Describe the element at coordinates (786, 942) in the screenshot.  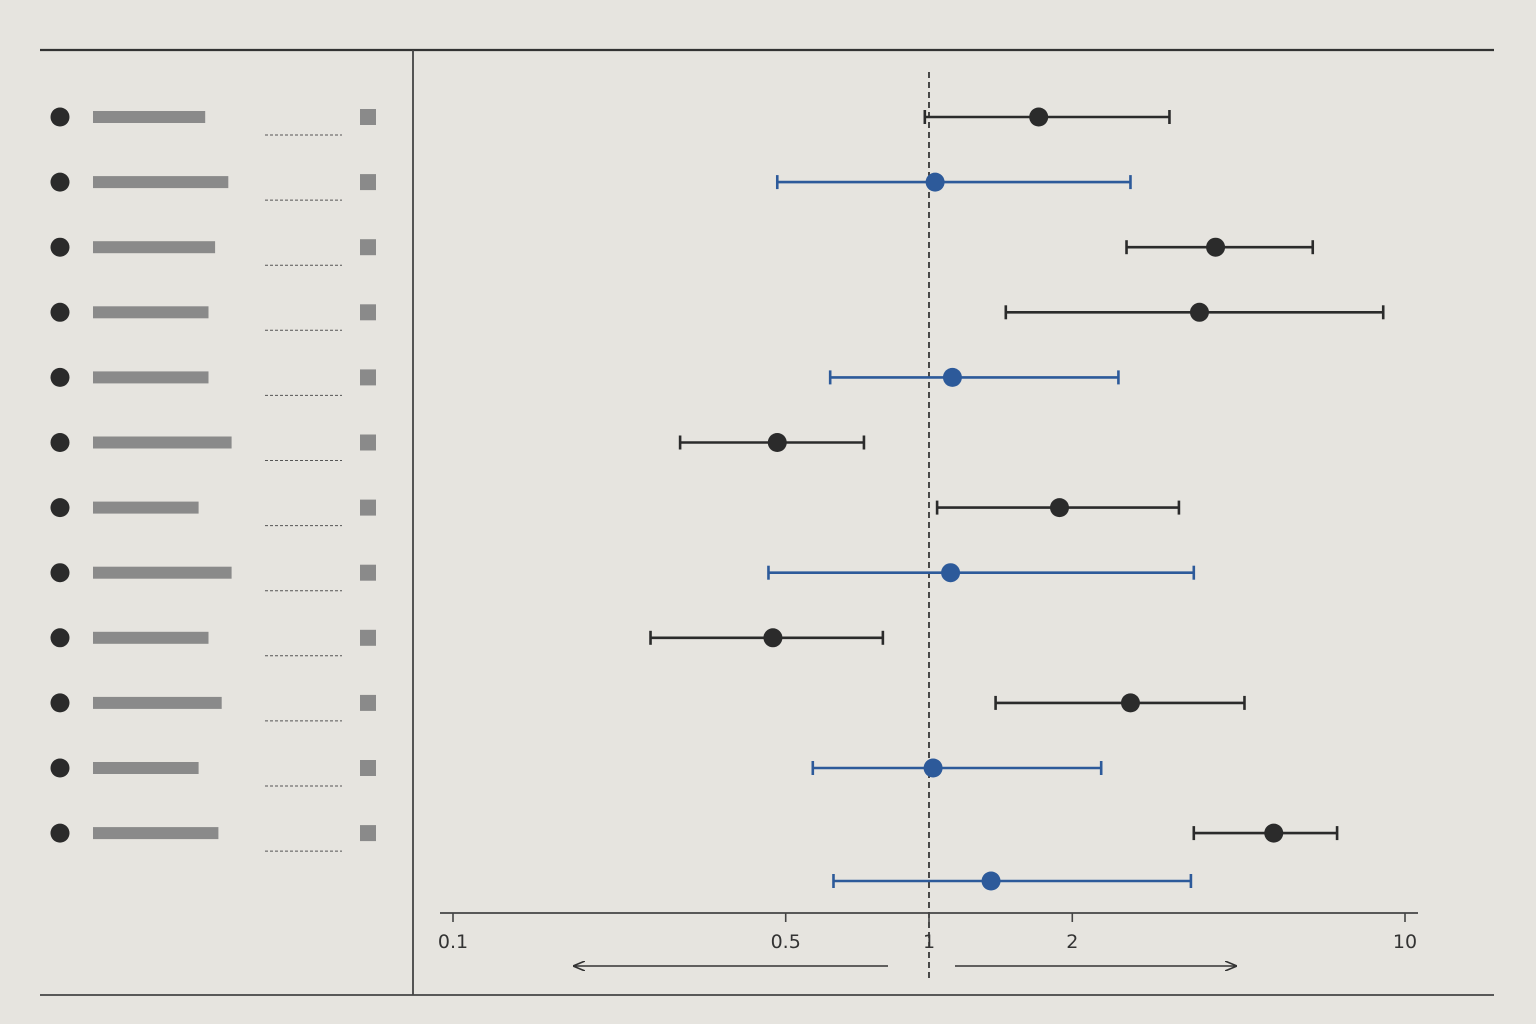
I see `x-tick-label: 0.5` at that location.